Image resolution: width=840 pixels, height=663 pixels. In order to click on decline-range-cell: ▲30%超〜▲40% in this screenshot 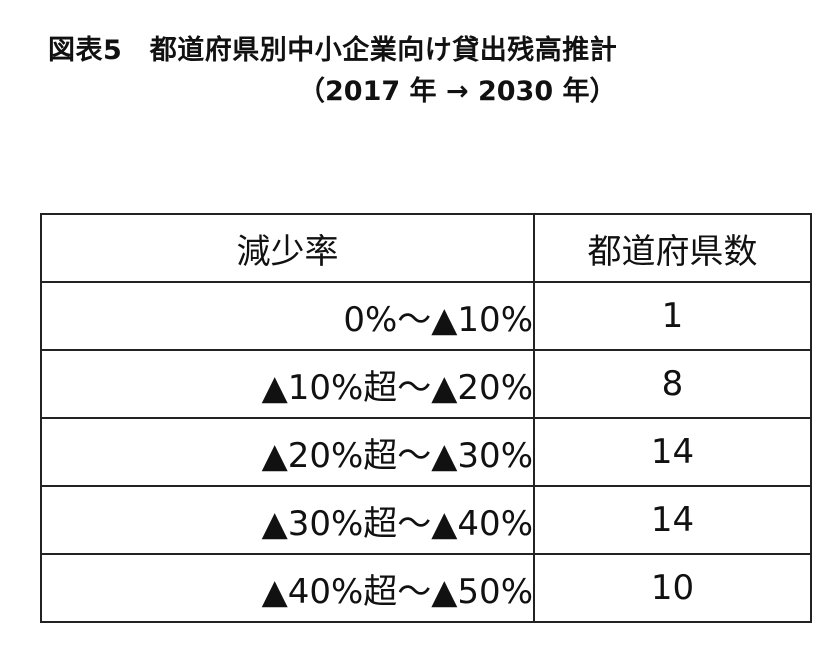, I will do `click(287, 520)`.